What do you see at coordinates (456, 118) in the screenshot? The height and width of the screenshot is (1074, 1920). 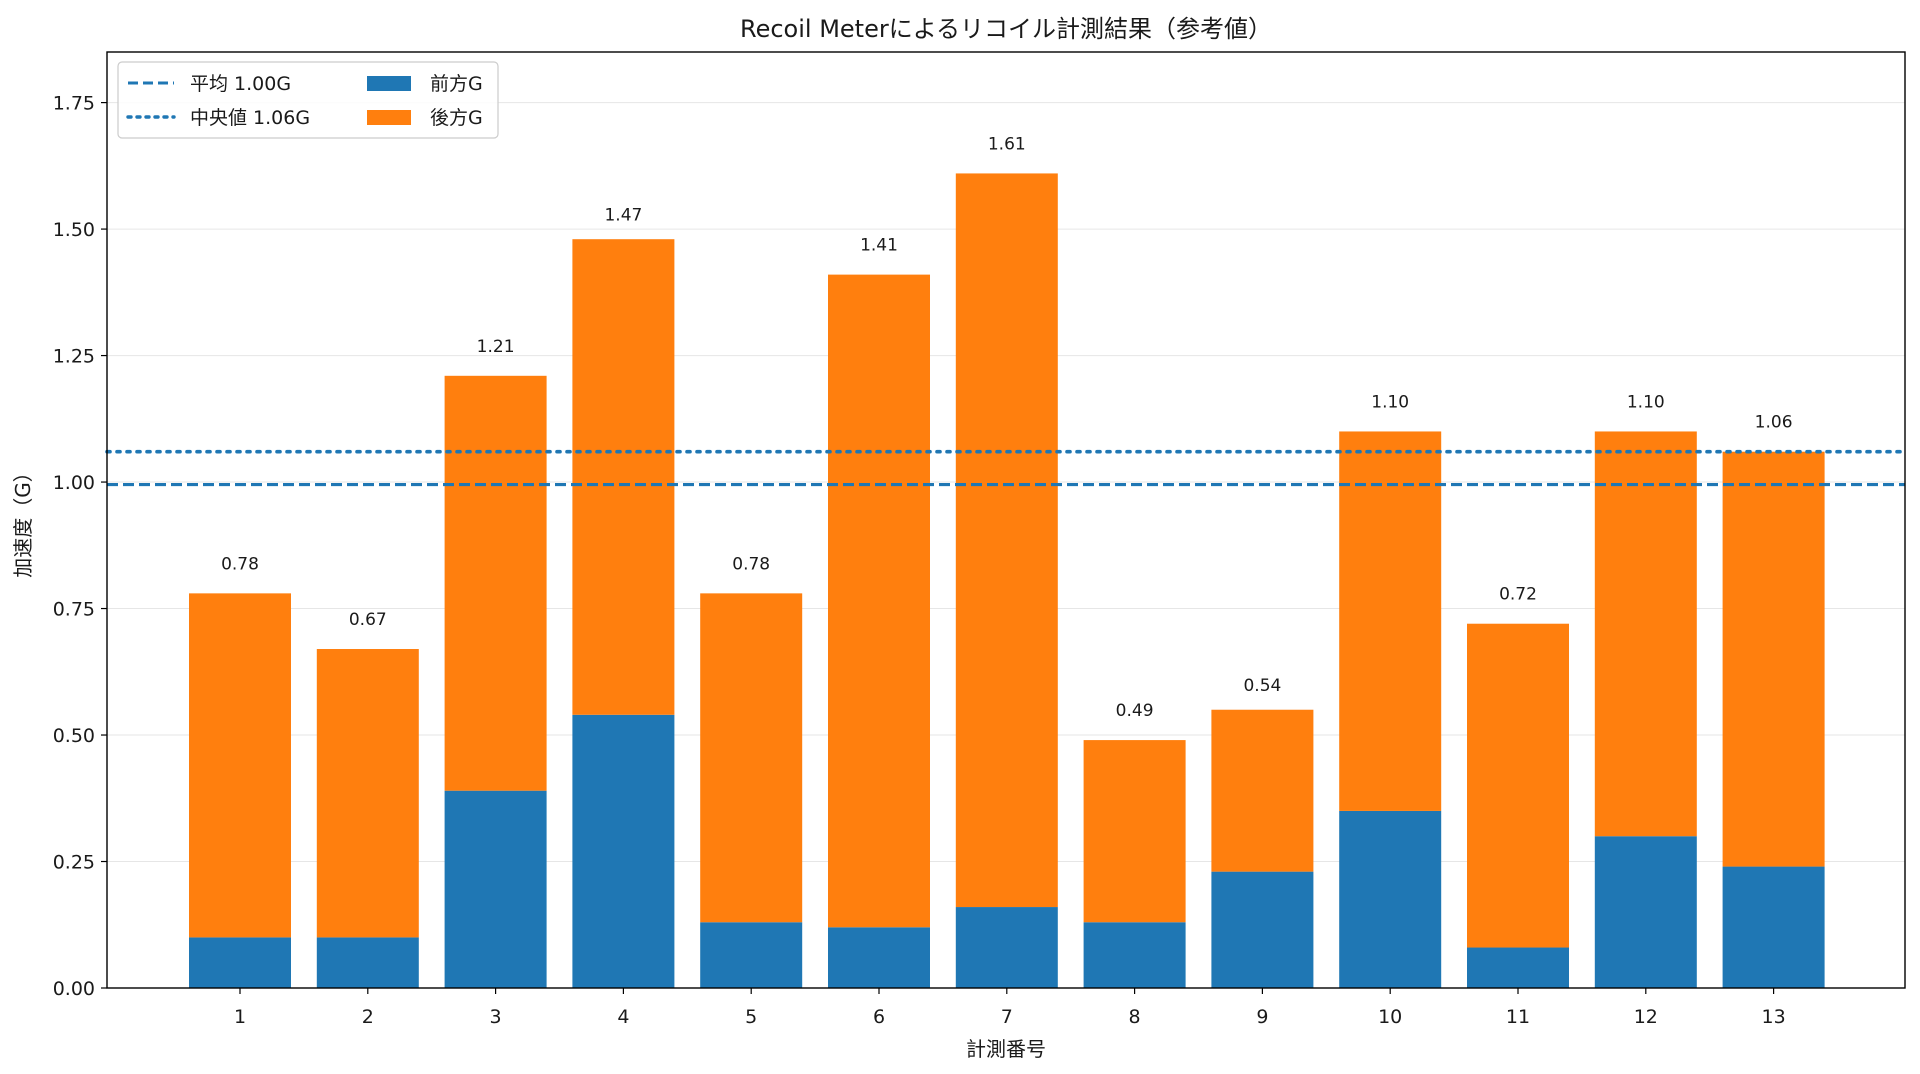 I see `legend-rear-label: 後方G` at bounding box center [456, 118].